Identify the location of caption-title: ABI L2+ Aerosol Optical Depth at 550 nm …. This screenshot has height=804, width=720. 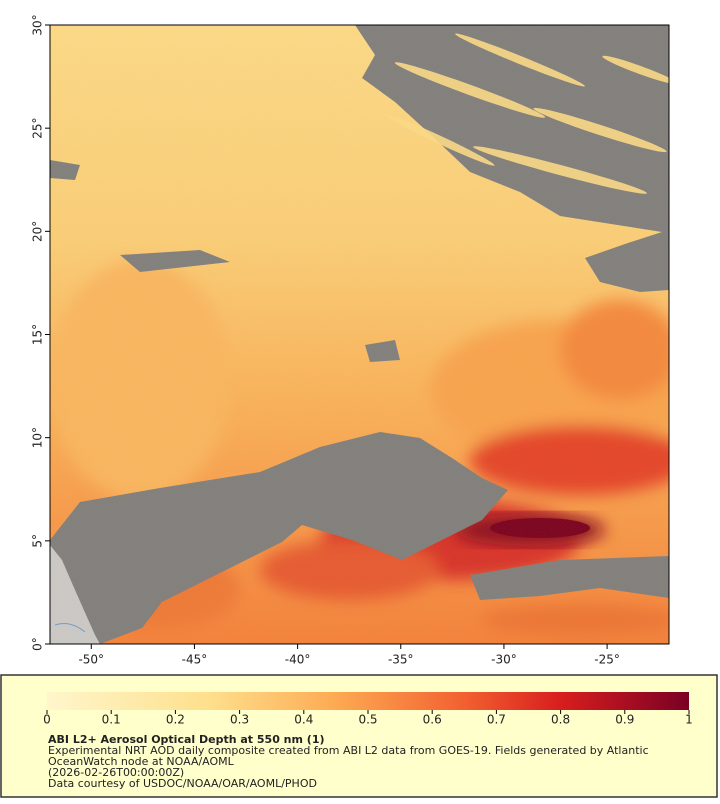
(186, 739).